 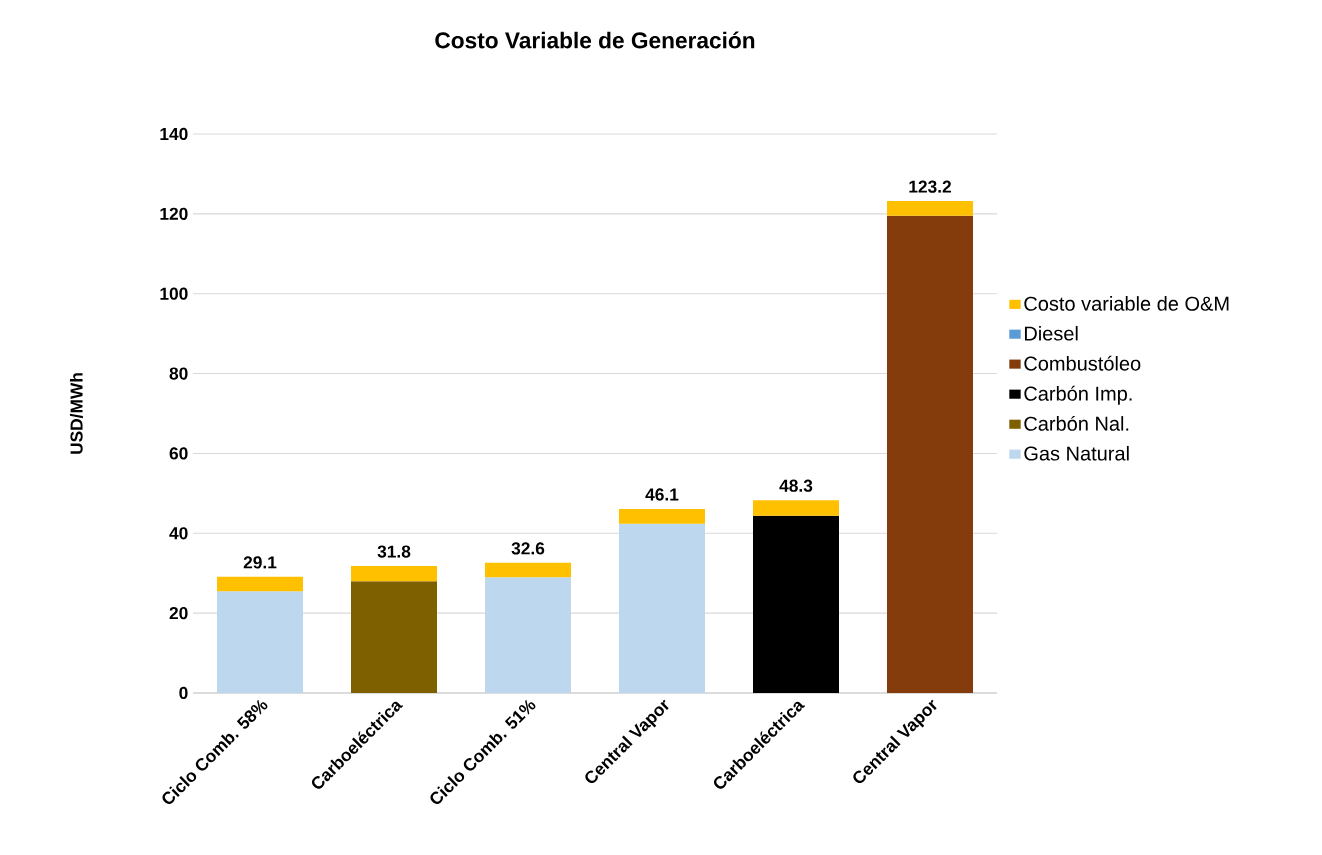 I want to click on total-label: 31.8, so click(x=394, y=551).